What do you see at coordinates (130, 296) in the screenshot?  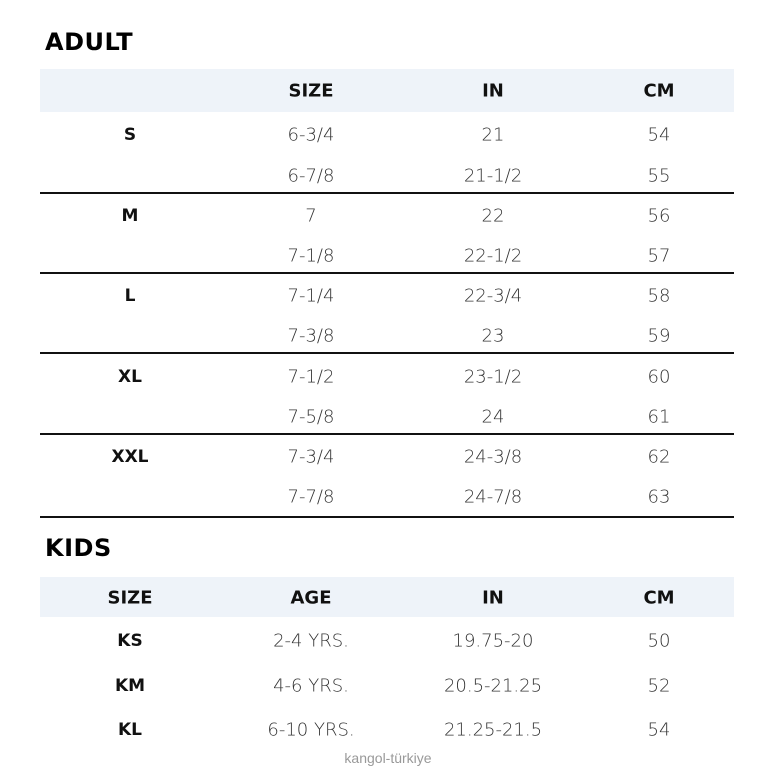 I see `size-label: L` at bounding box center [130, 296].